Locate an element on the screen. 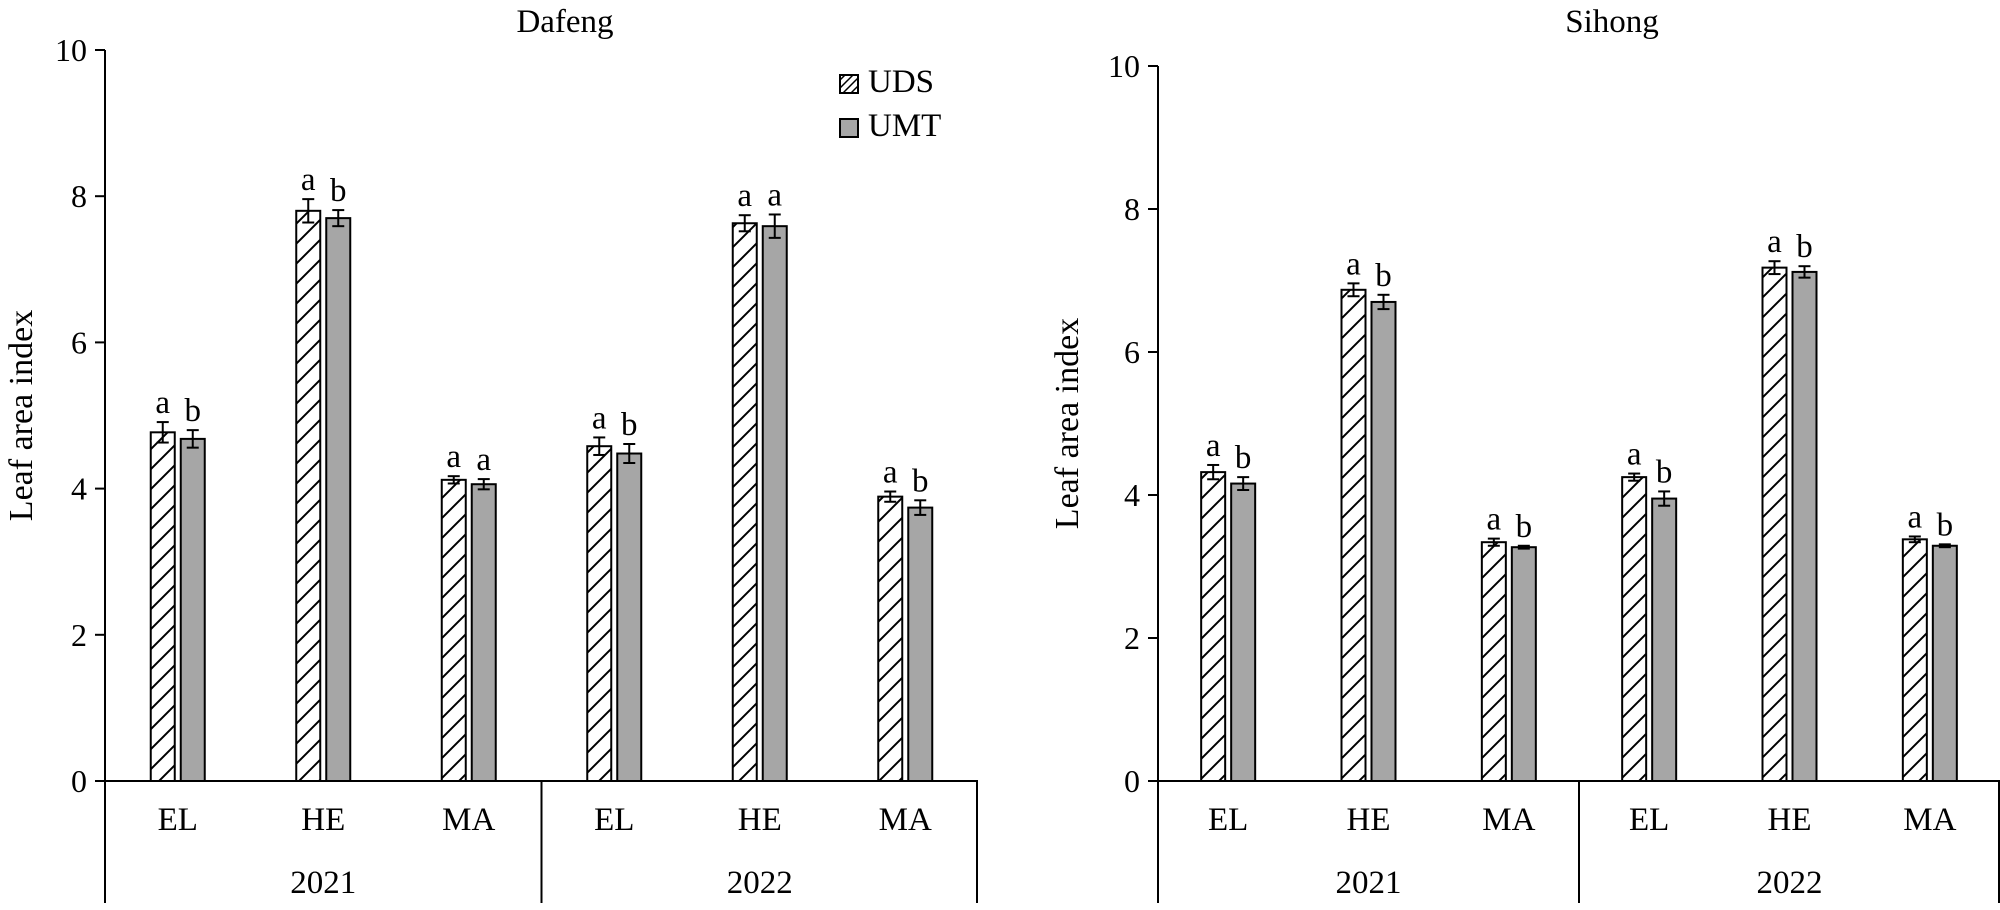 The image size is (2000, 910). legend: UDS UMT is located at coordinates (890, 104).